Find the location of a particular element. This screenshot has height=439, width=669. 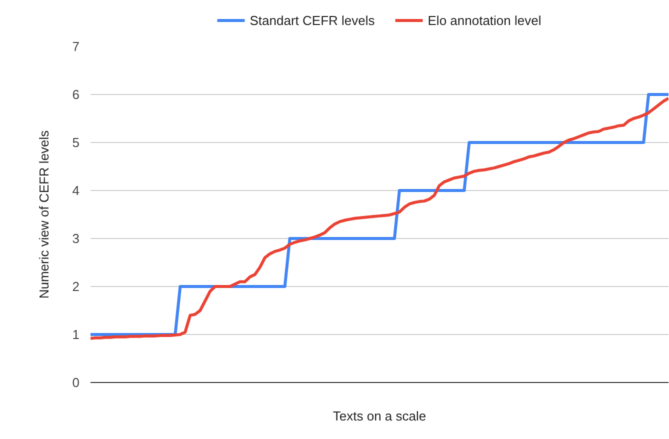

y-axis-title: Numeric view of CEFR levels is located at coordinates (44, 214).